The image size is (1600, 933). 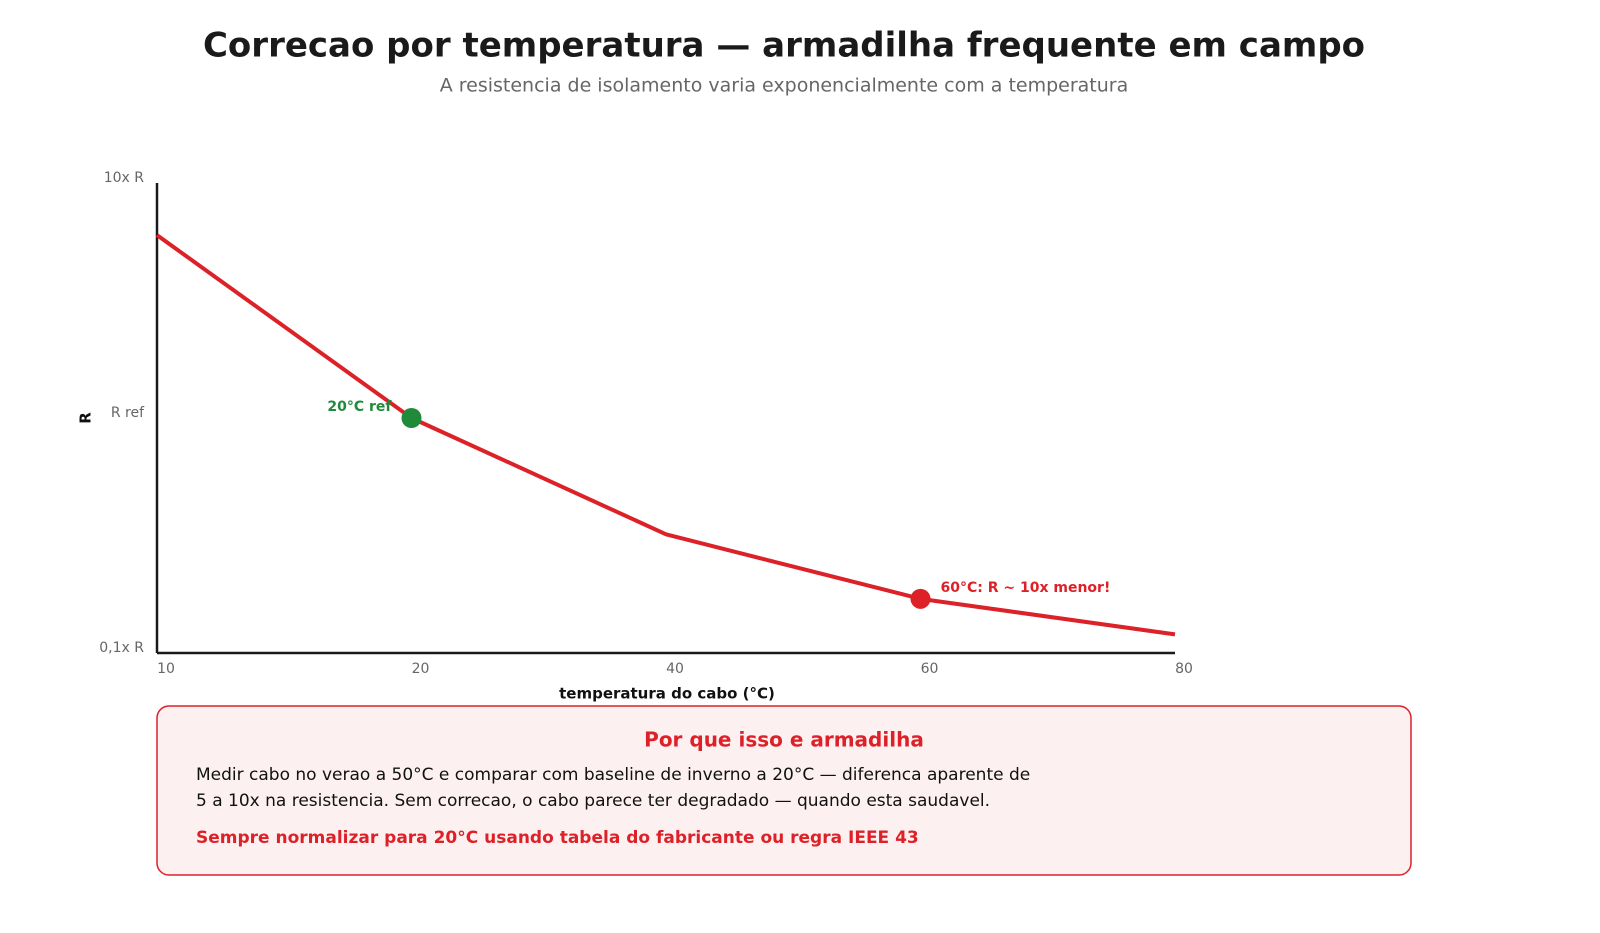 I want to click on y-tick-label: R ref, so click(x=128, y=413).